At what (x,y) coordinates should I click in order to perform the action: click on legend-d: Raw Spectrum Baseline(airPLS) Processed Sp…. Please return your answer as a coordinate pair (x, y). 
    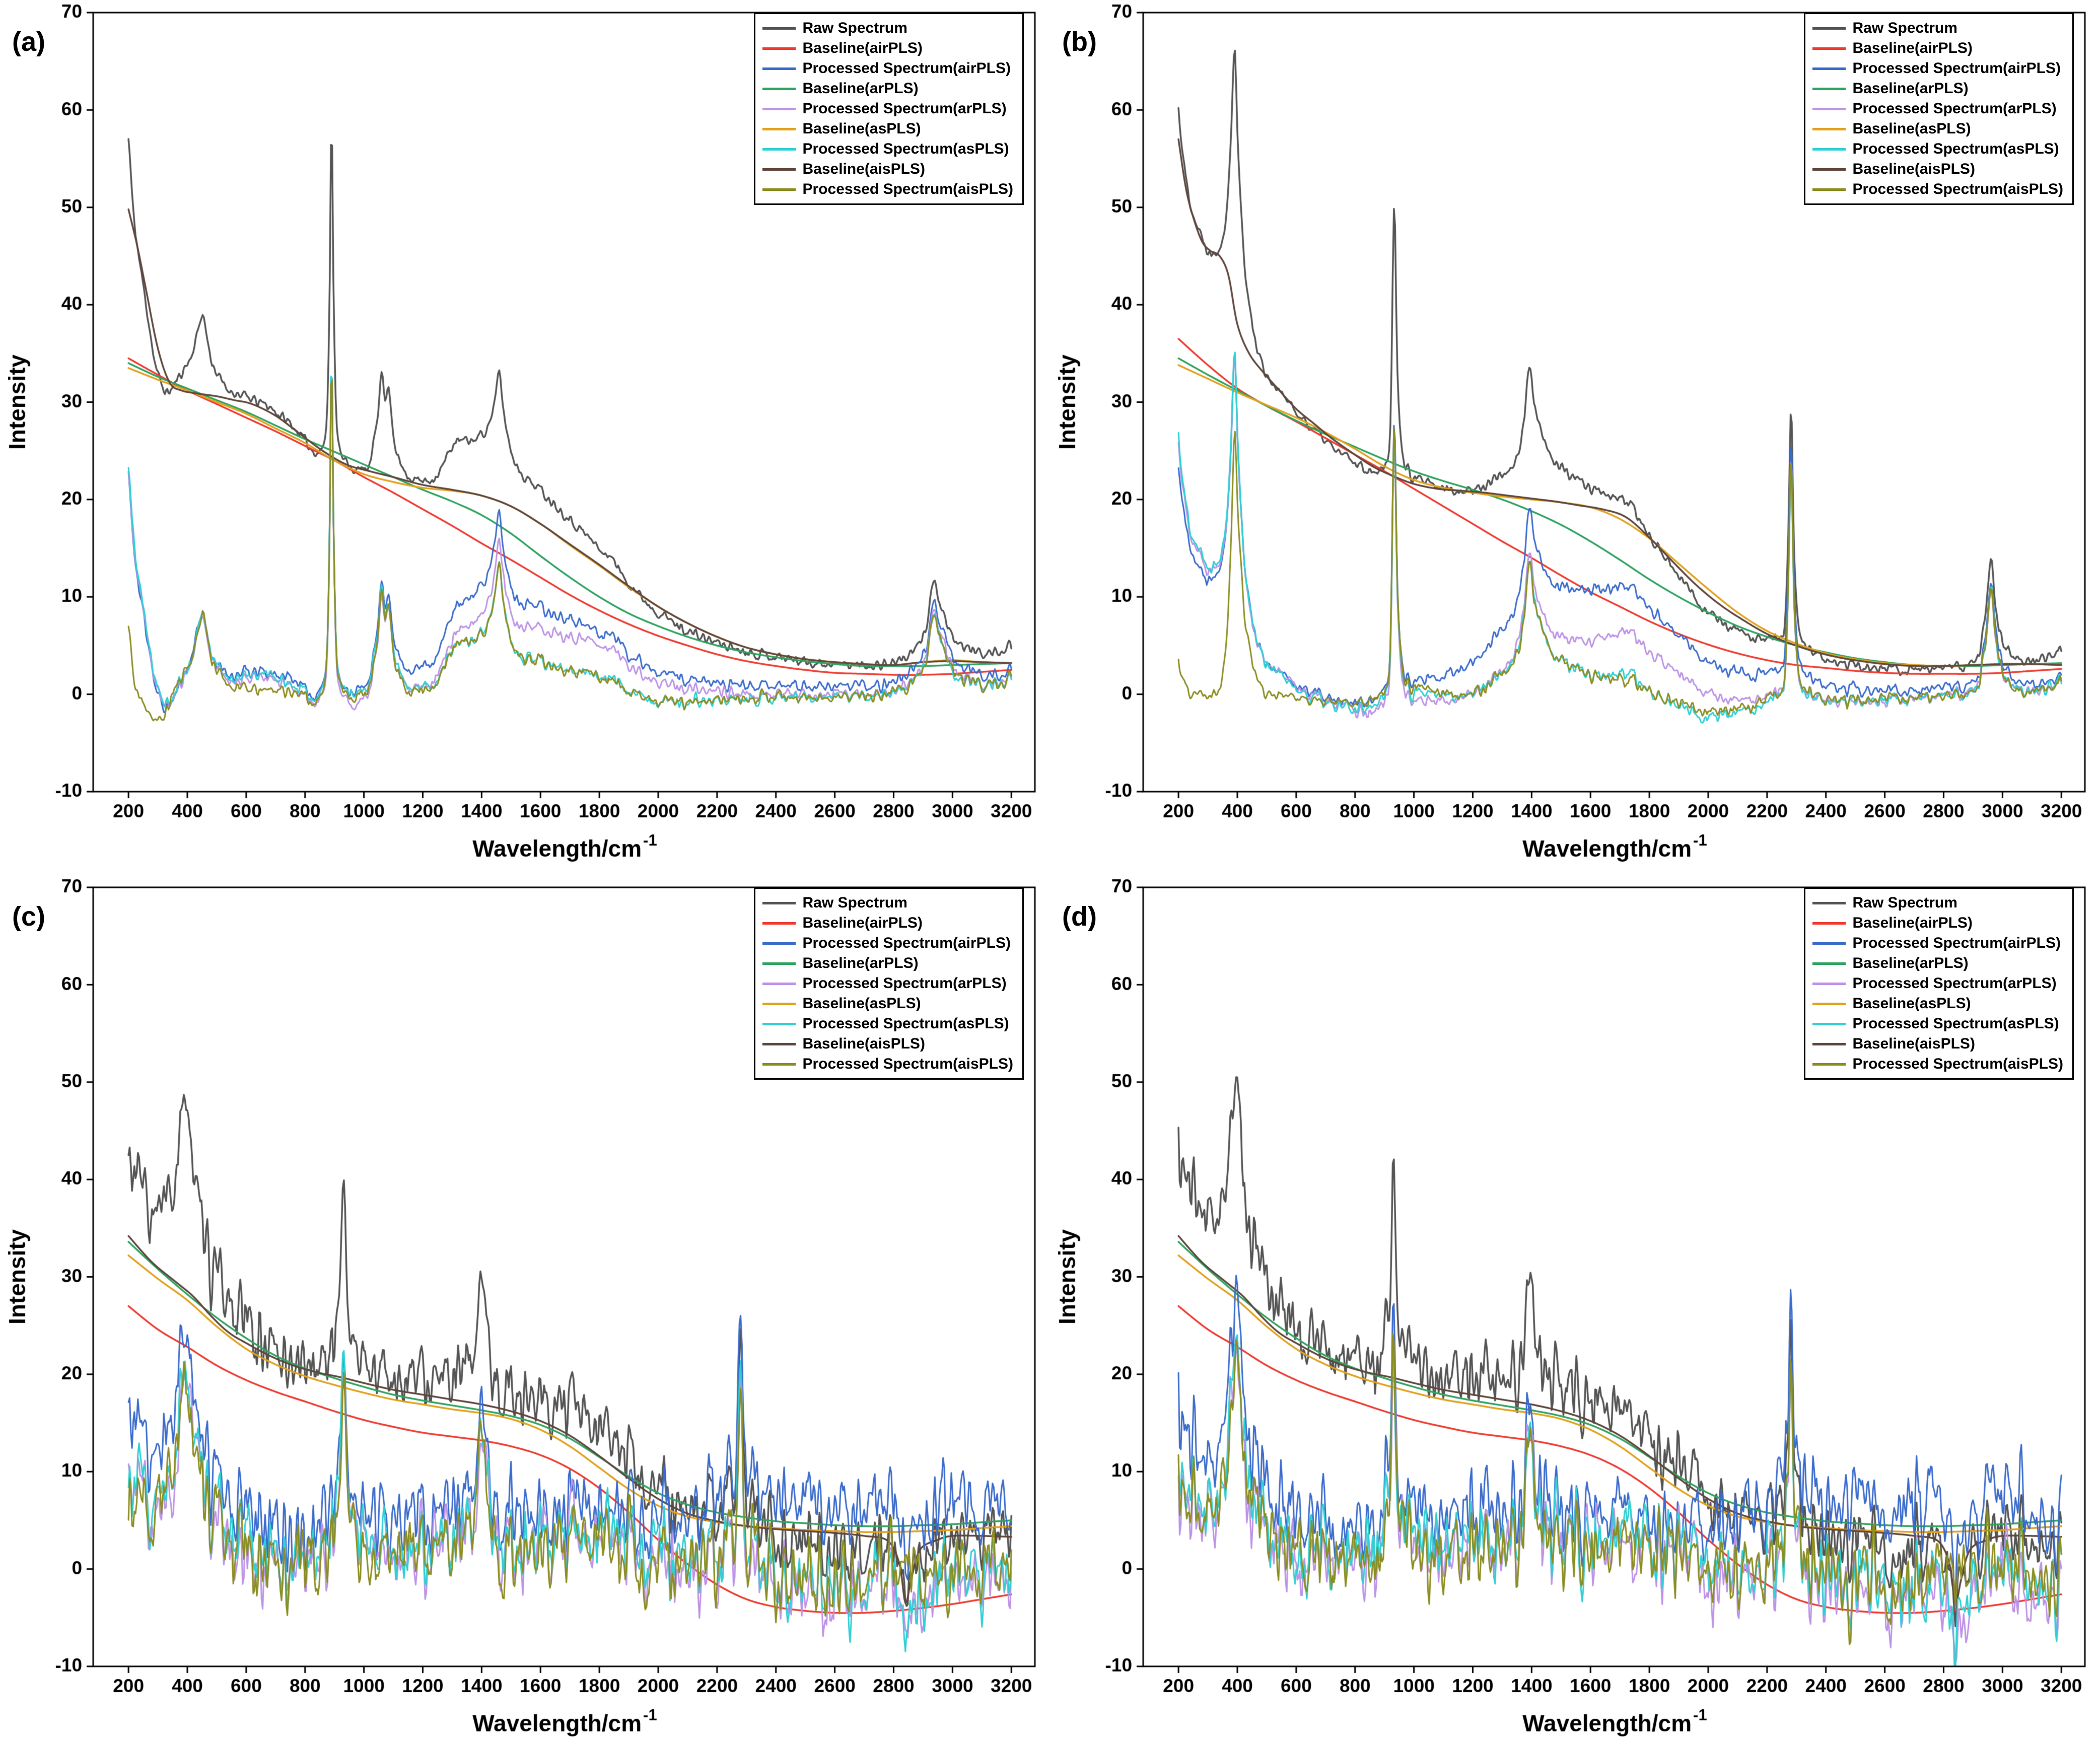
    Looking at the image, I should click on (1938, 983).